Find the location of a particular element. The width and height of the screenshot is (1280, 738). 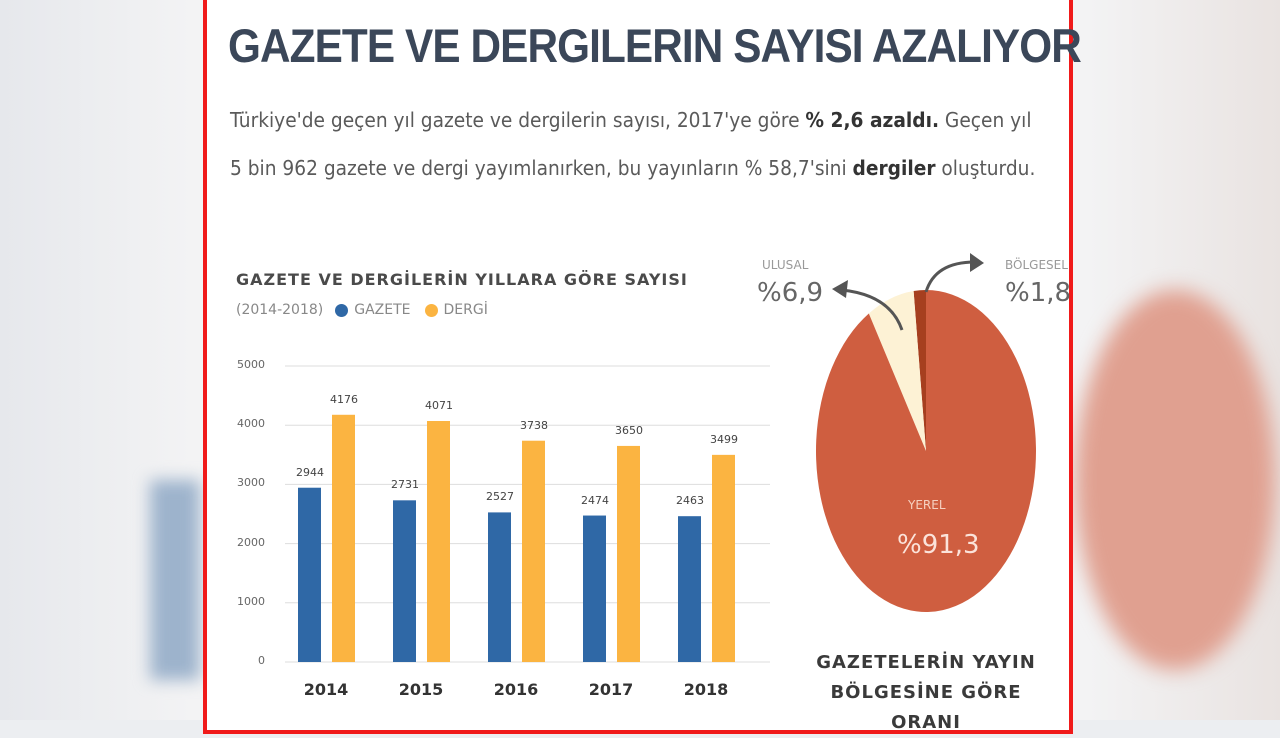

bar-chart-title: GAZETE VE DERGİLERİN YILLARA GÖRE SAYISI is located at coordinates (462, 279).